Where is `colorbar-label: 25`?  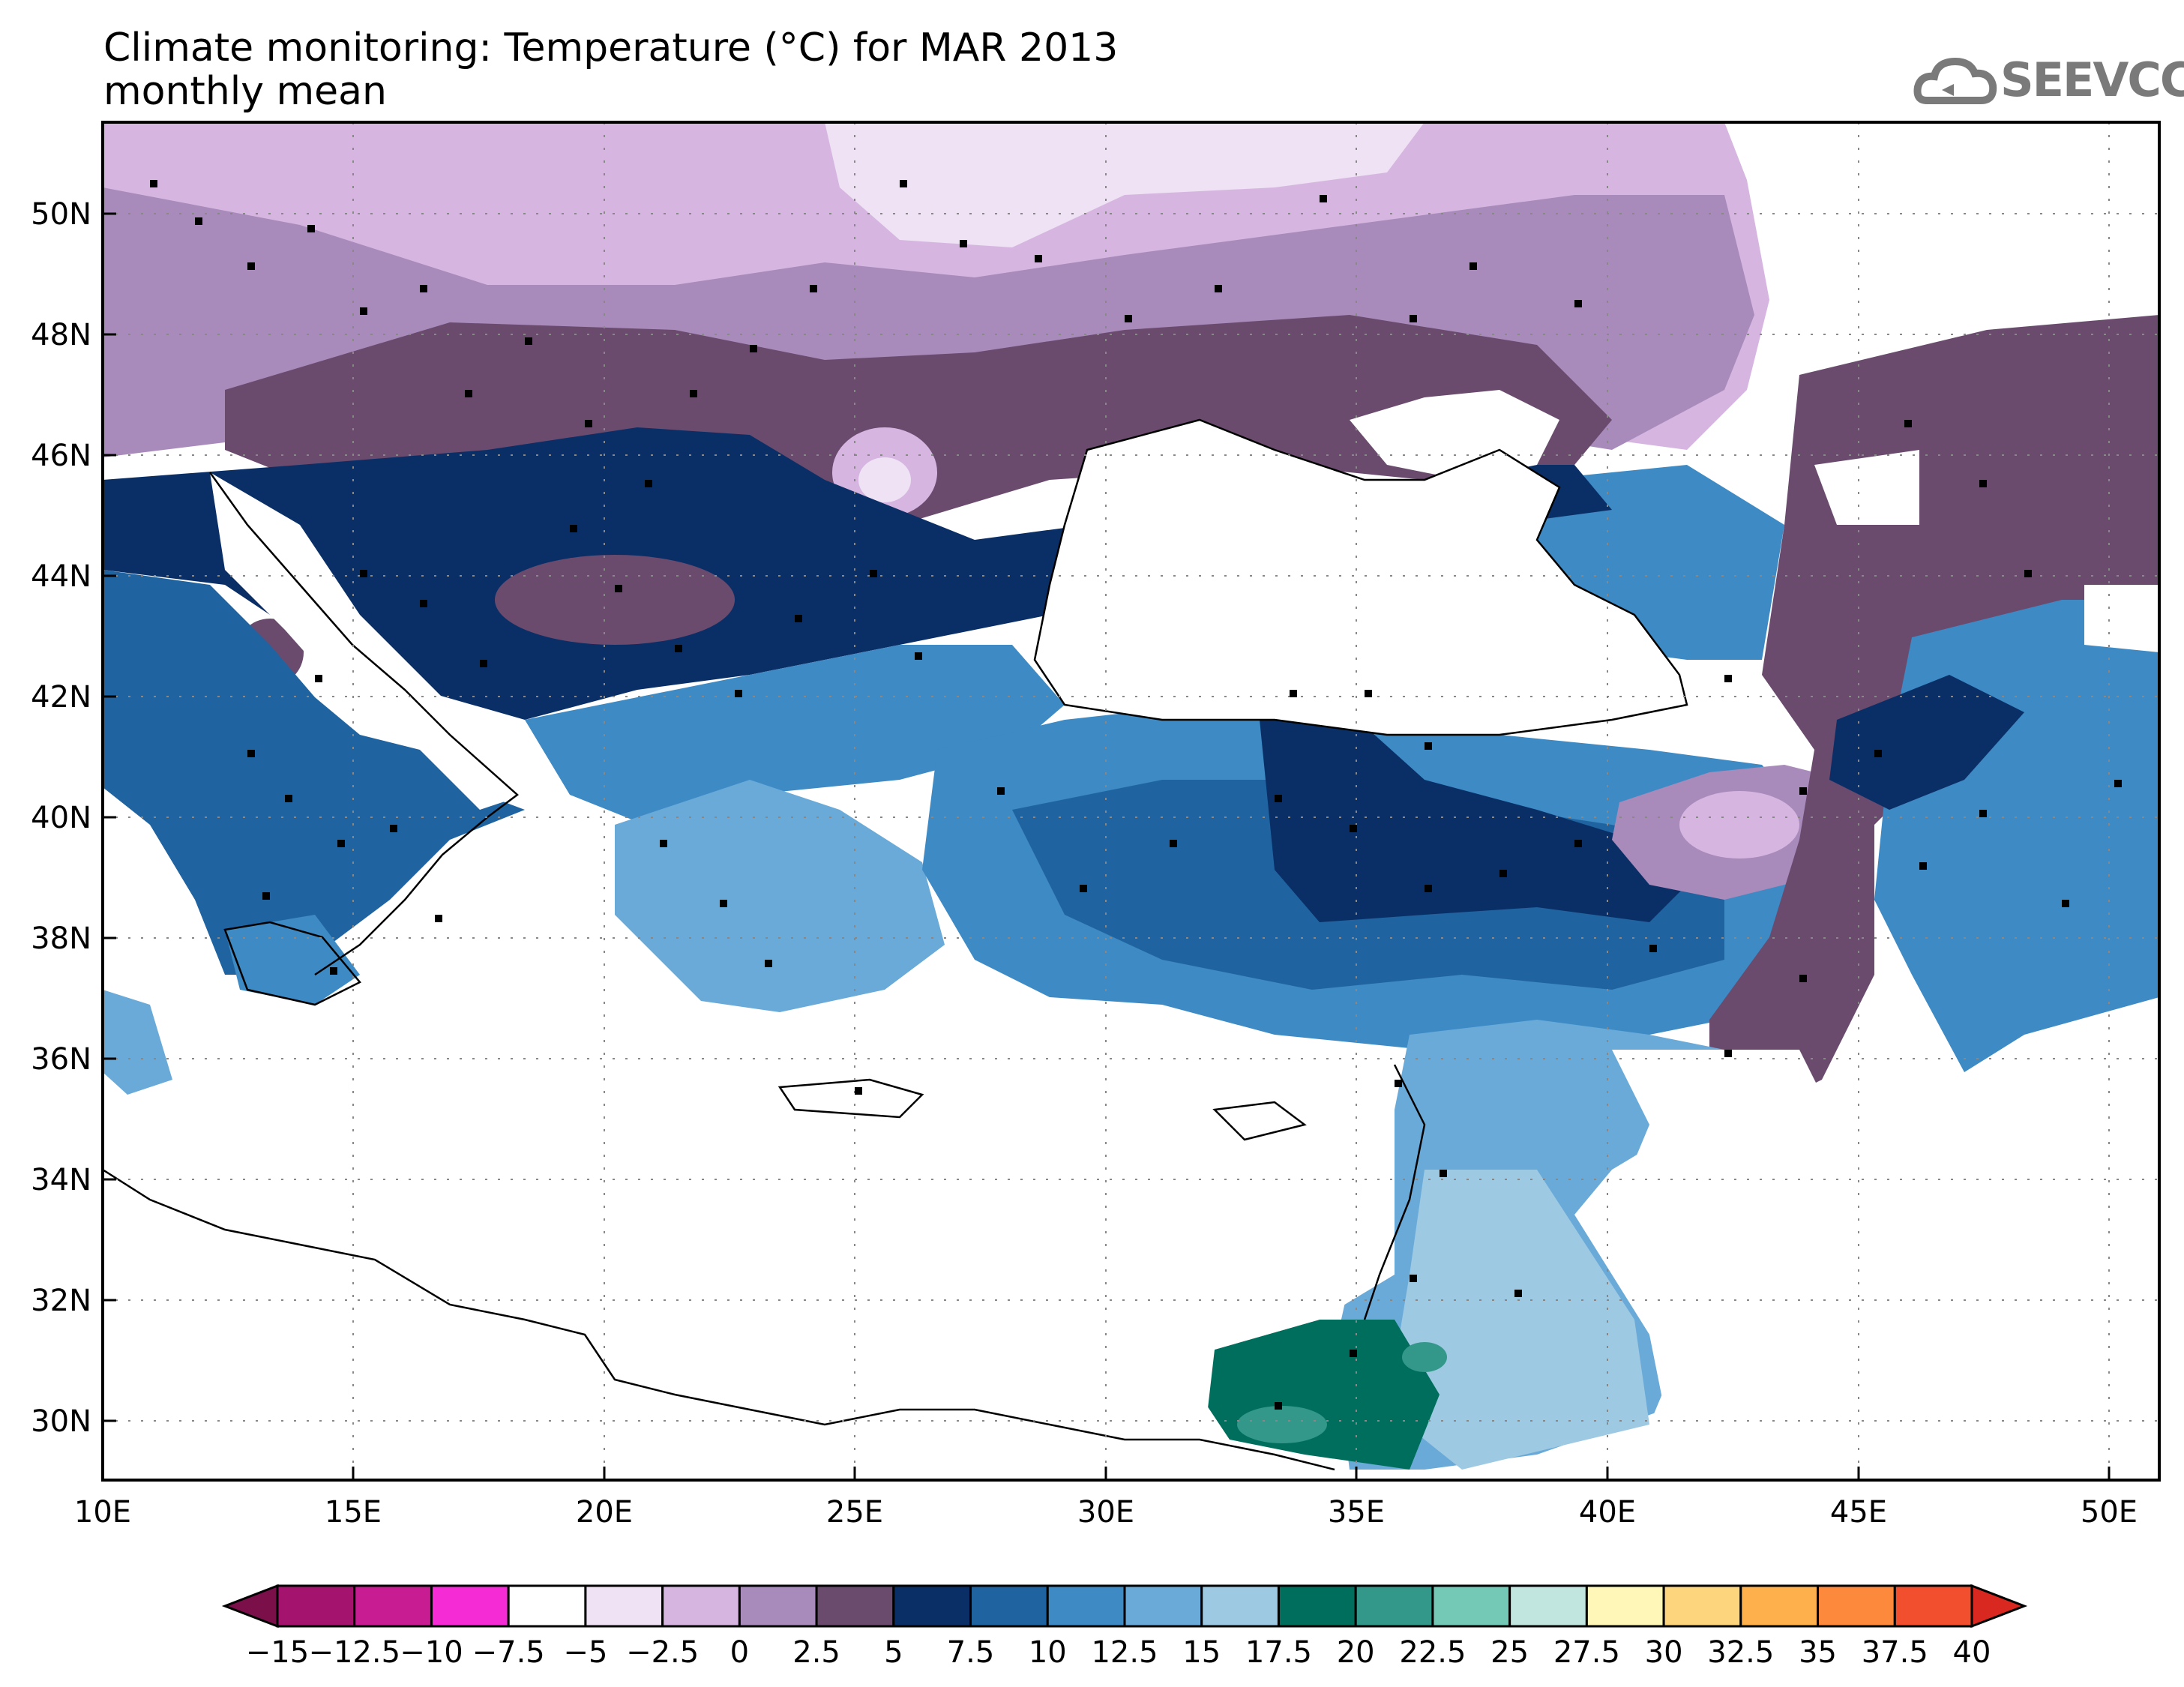 colorbar-label: 25 is located at coordinates (1509, 1652).